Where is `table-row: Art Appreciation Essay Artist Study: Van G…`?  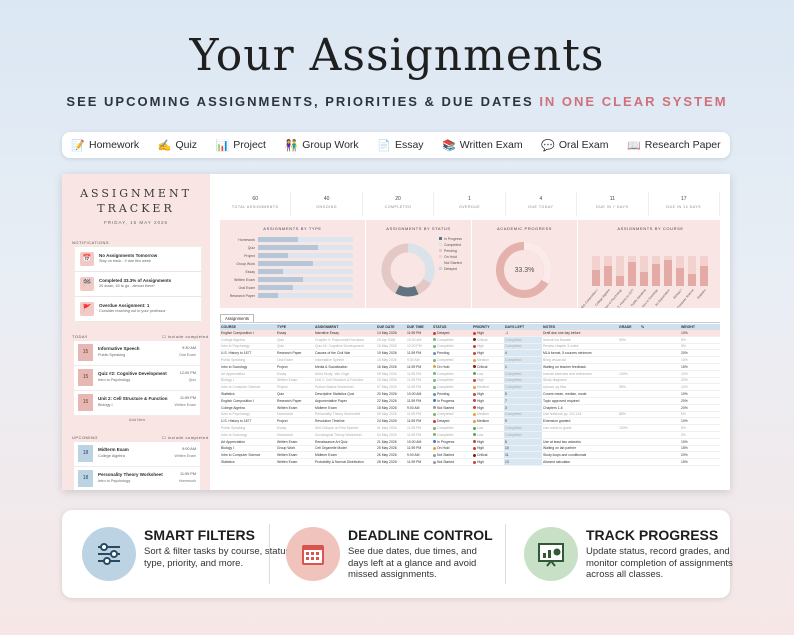
table-row: Art Appreciation Essay Artist Study: Van G… is located at coordinates (470, 374).